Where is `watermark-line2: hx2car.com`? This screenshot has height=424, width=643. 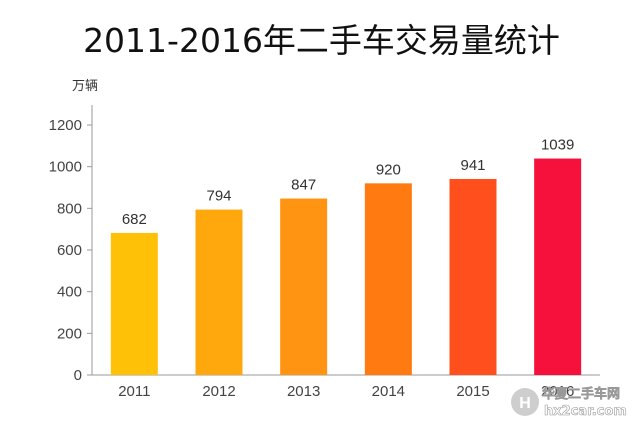 watermark-line2: hx2car.com is located at coordinates (585, 411).